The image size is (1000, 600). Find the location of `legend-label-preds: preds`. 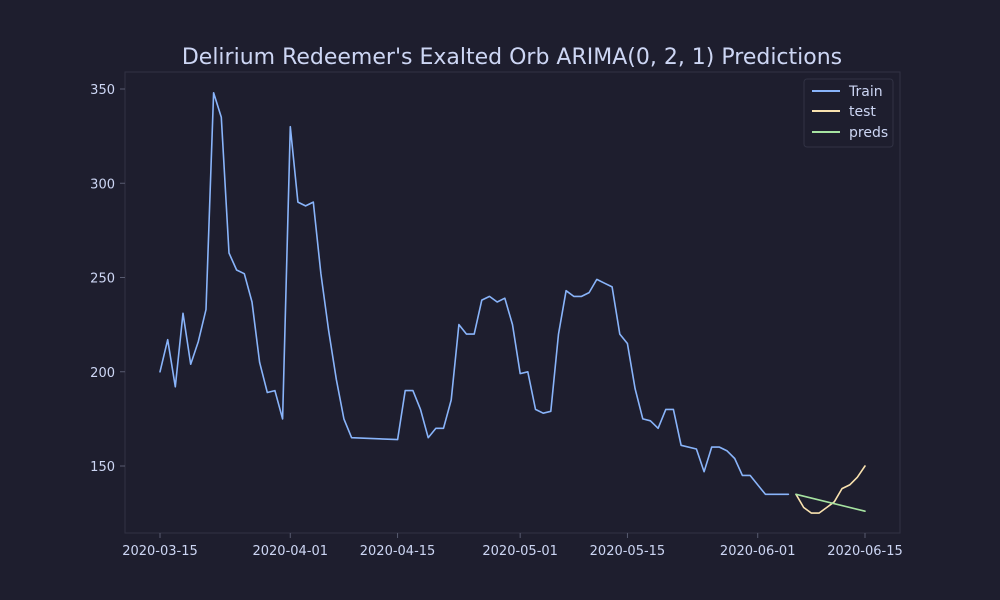

legend-label-preds: preds is located at coordinates (868, 133).